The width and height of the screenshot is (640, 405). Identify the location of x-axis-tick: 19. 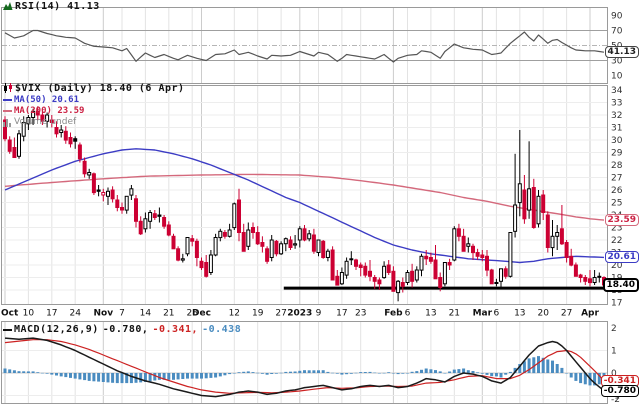
(258, 314).